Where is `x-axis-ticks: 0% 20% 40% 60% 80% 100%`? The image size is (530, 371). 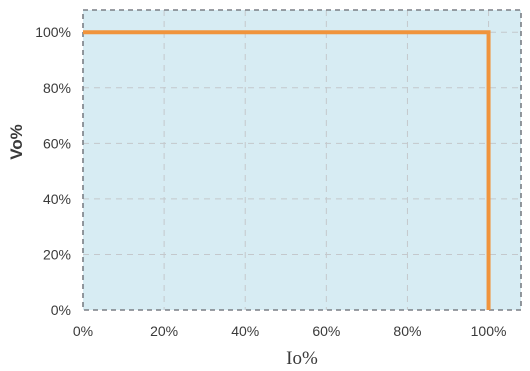
x-axis-ticks: 0% 20% 40% 60% 80% 100% is located at coordinates (290, 331).